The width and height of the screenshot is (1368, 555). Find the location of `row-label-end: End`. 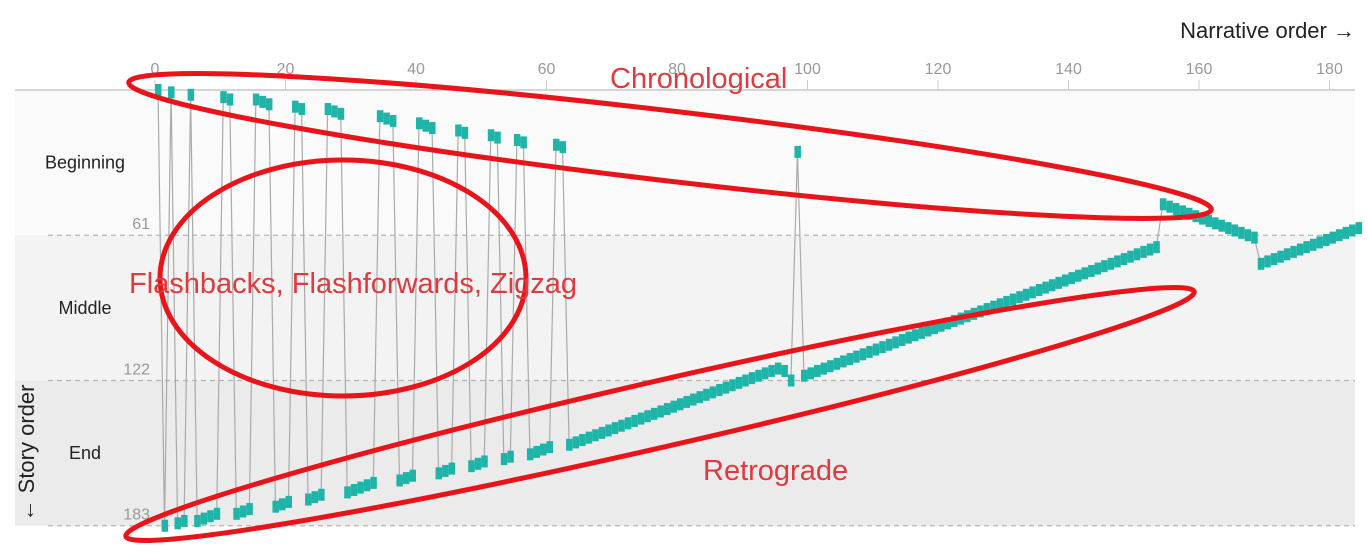

row-label-end: End is located at coordinates (85, 453).